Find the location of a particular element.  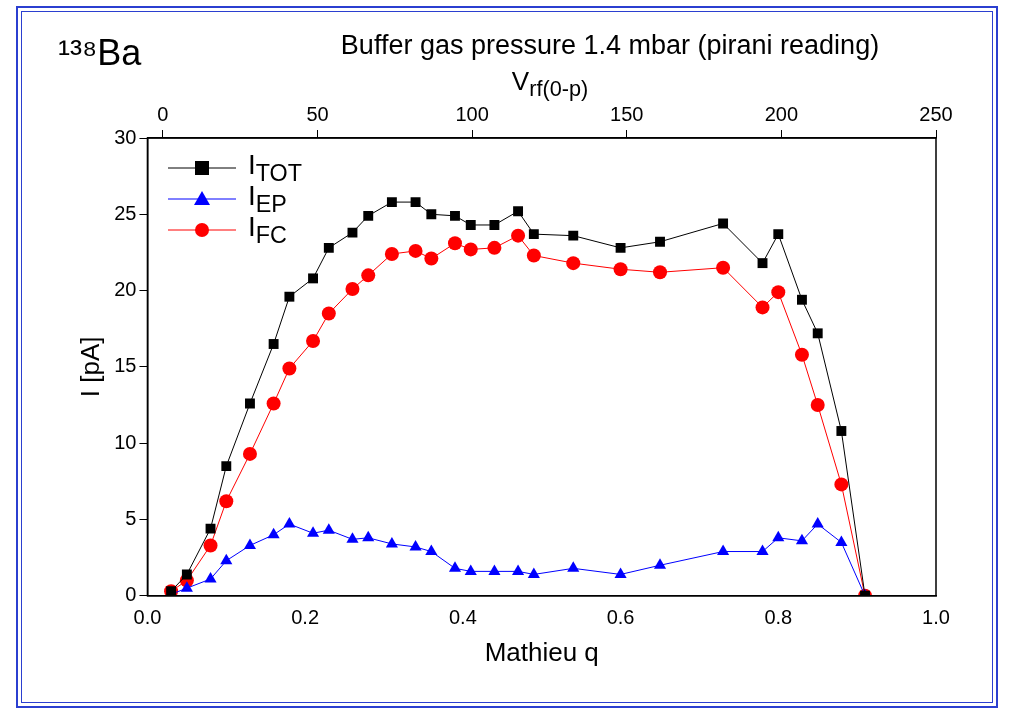

chart-title: Buffer gas pressure 1.4 mbar (pirani reading) is located at coordinates (610, 45).